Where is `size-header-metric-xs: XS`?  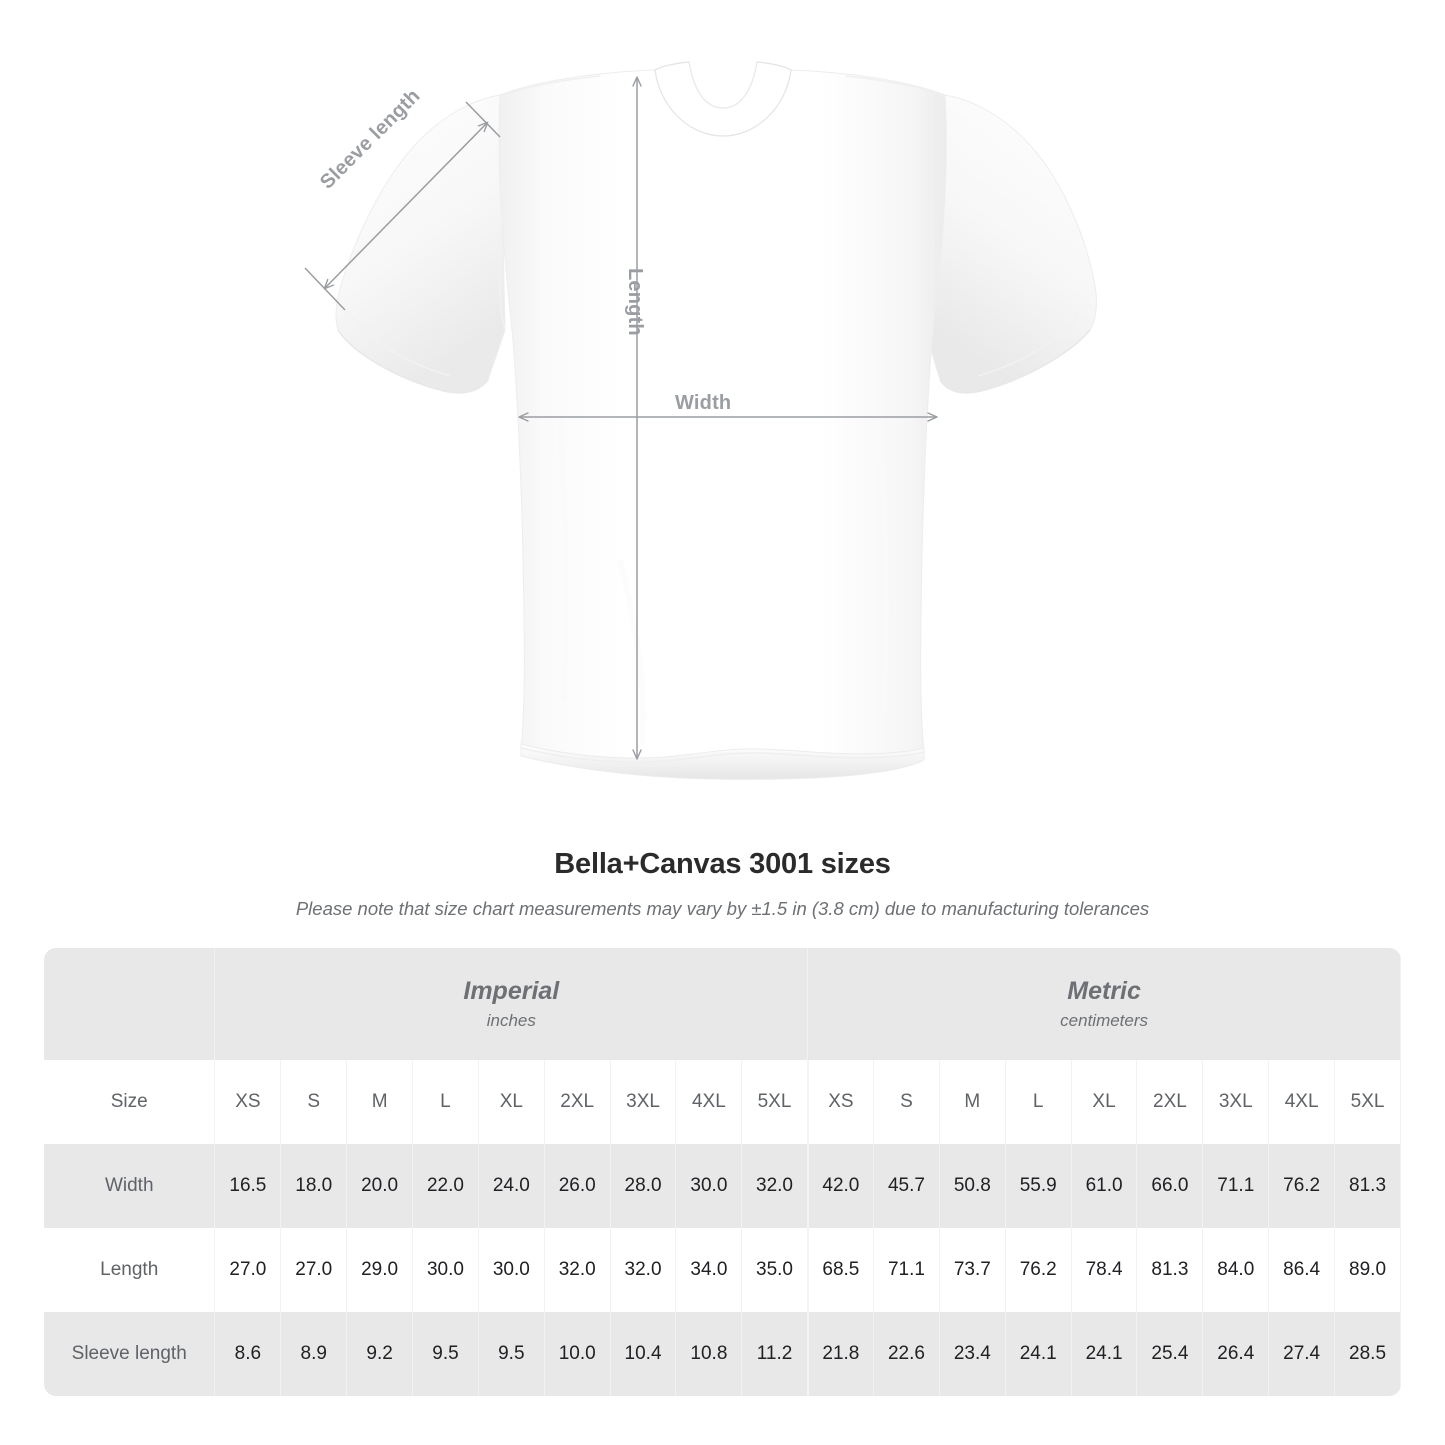 size-header-metric-xs: XS is located at coordinates (840, 1102).